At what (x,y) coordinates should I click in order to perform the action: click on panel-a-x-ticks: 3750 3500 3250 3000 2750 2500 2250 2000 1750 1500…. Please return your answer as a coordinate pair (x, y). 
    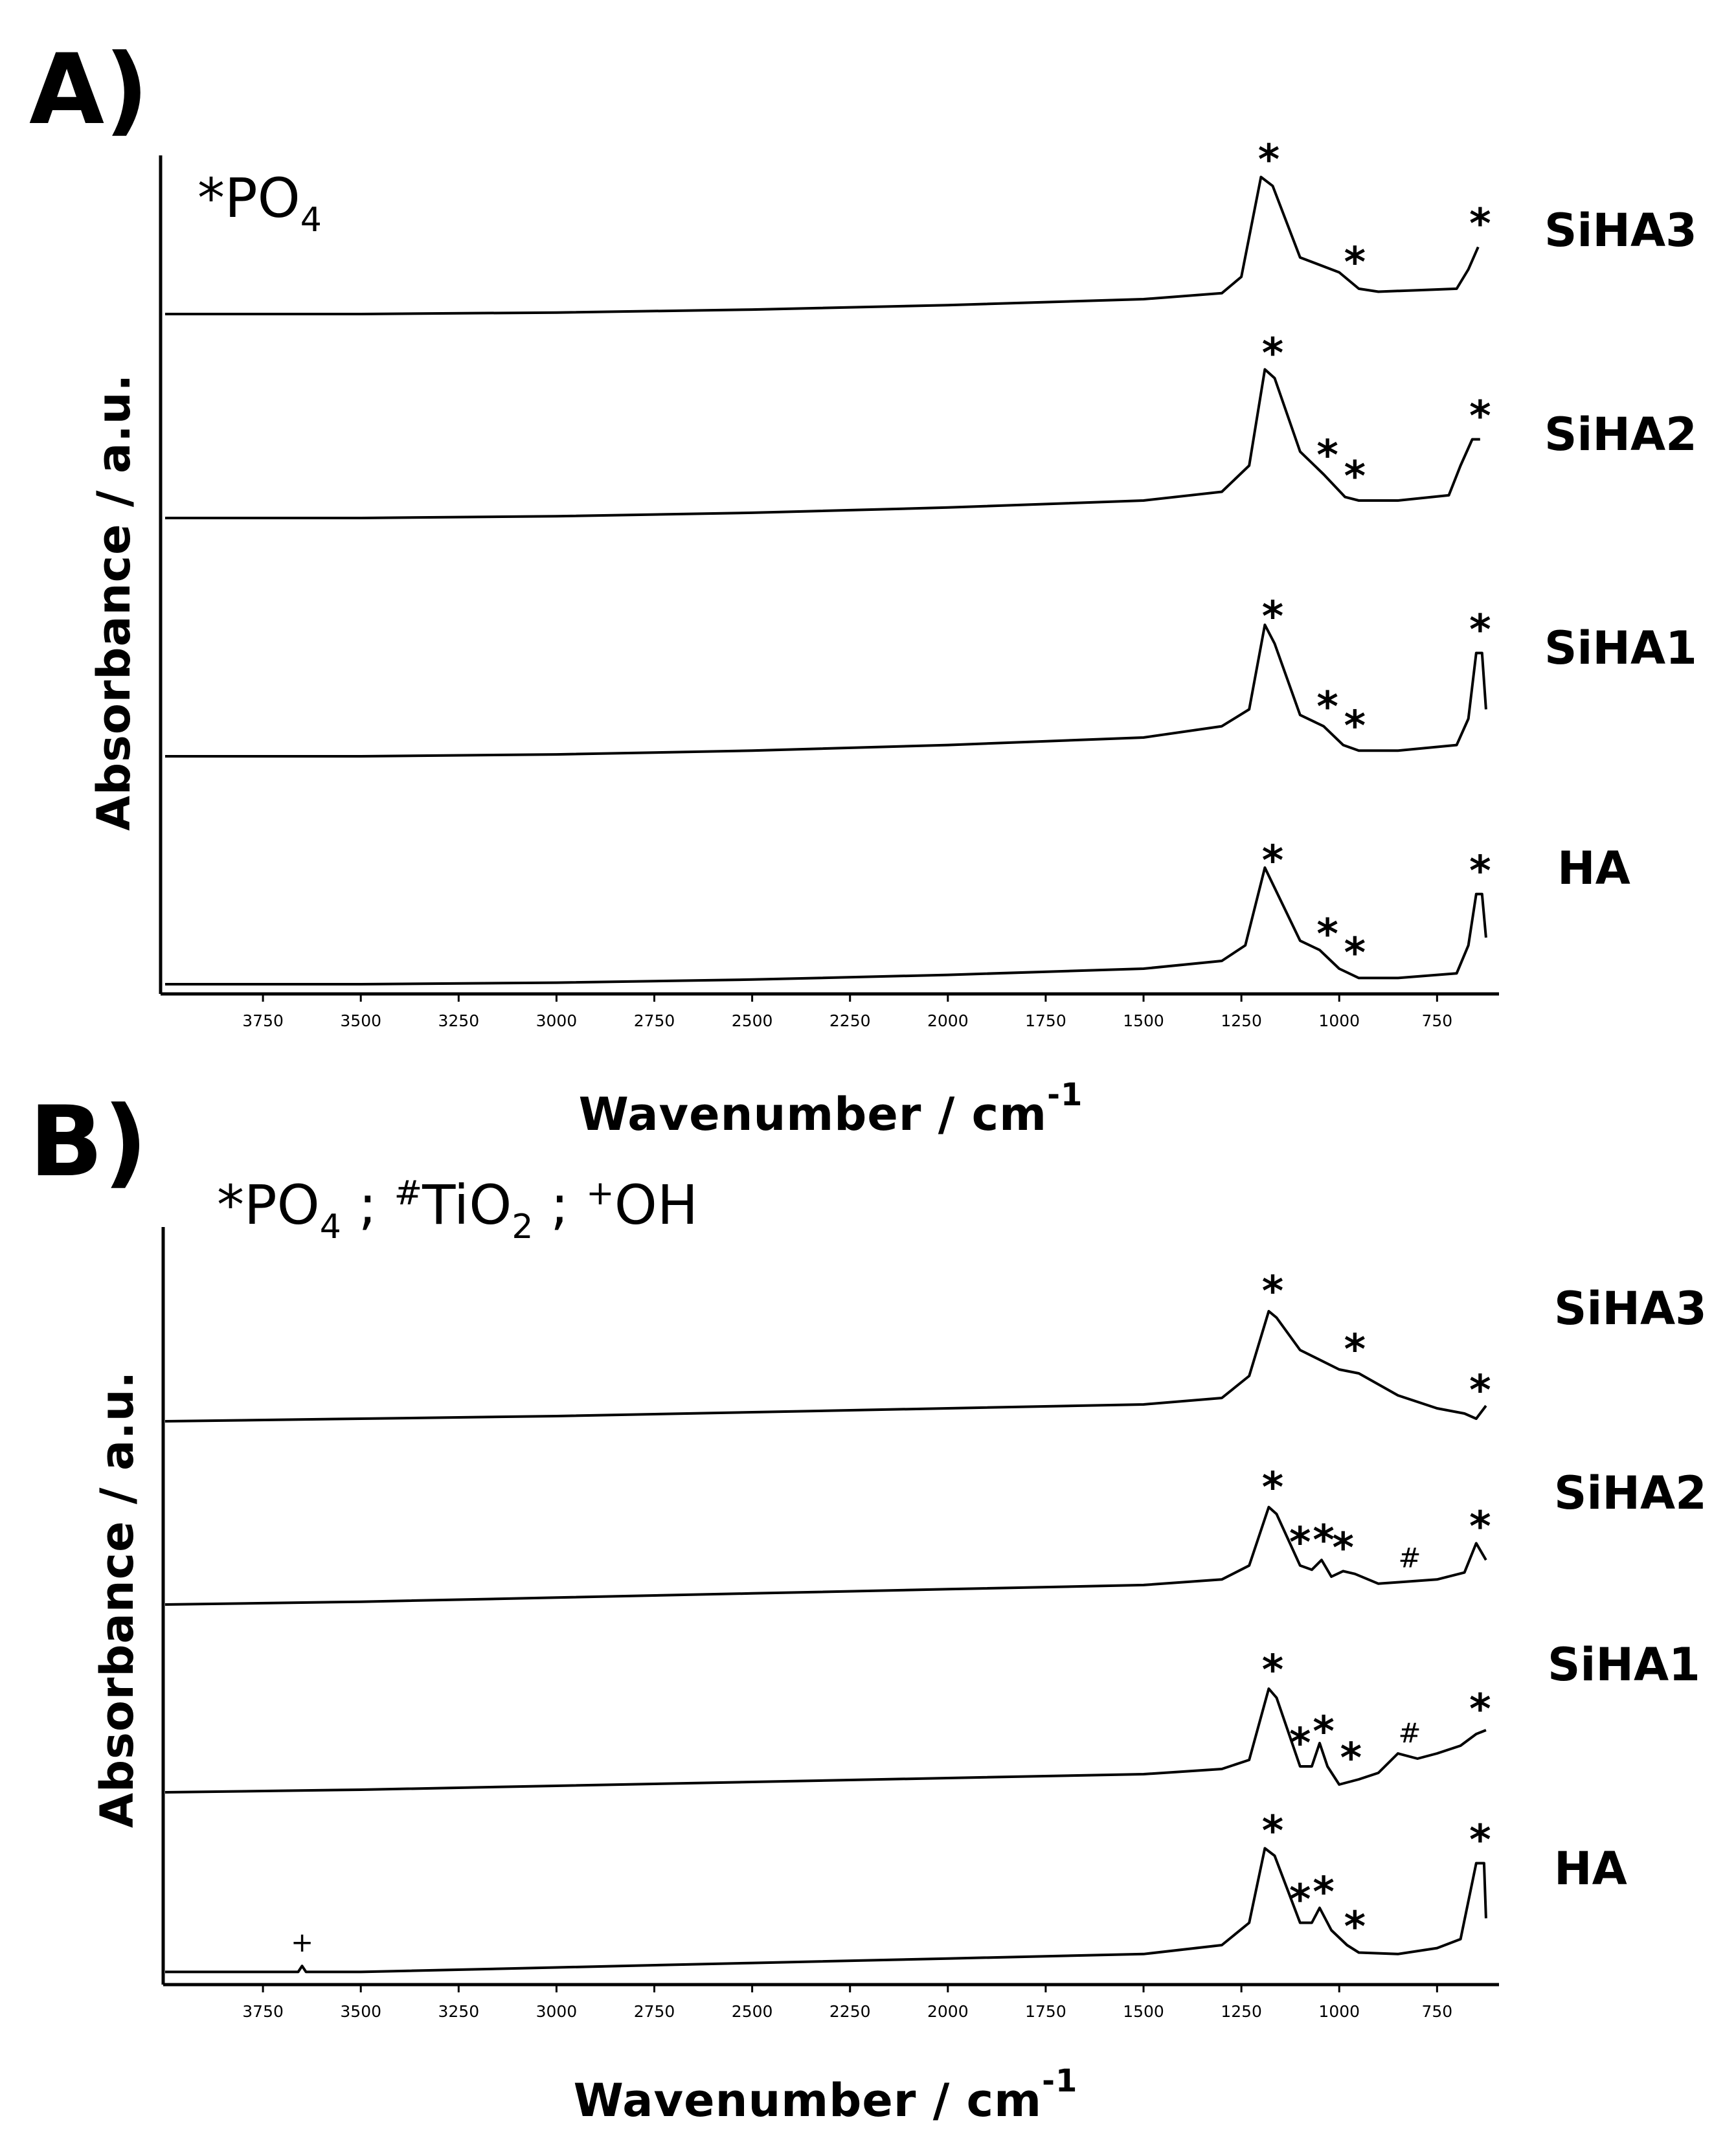
    Looking at the image, I should click on (847, 1012).